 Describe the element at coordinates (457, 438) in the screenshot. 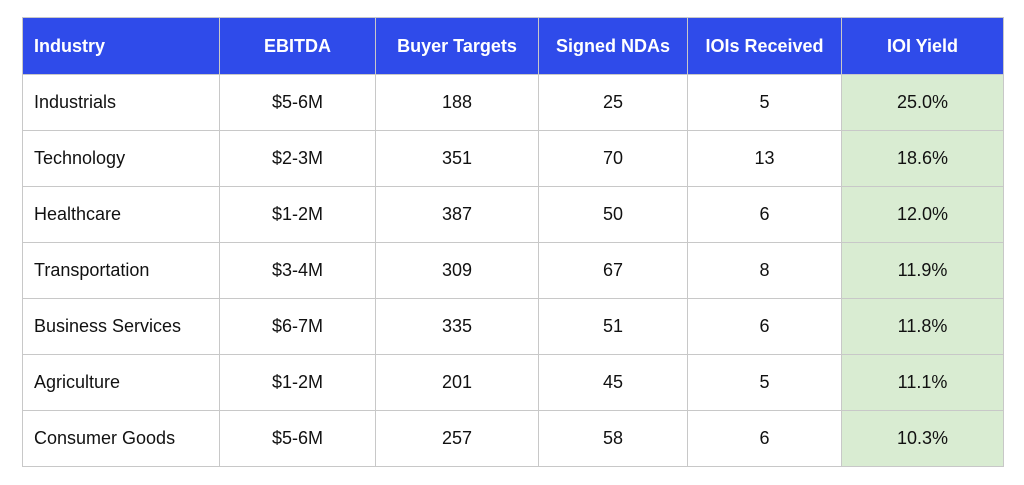

I see `cell-buyer-targets: 257` at that location.